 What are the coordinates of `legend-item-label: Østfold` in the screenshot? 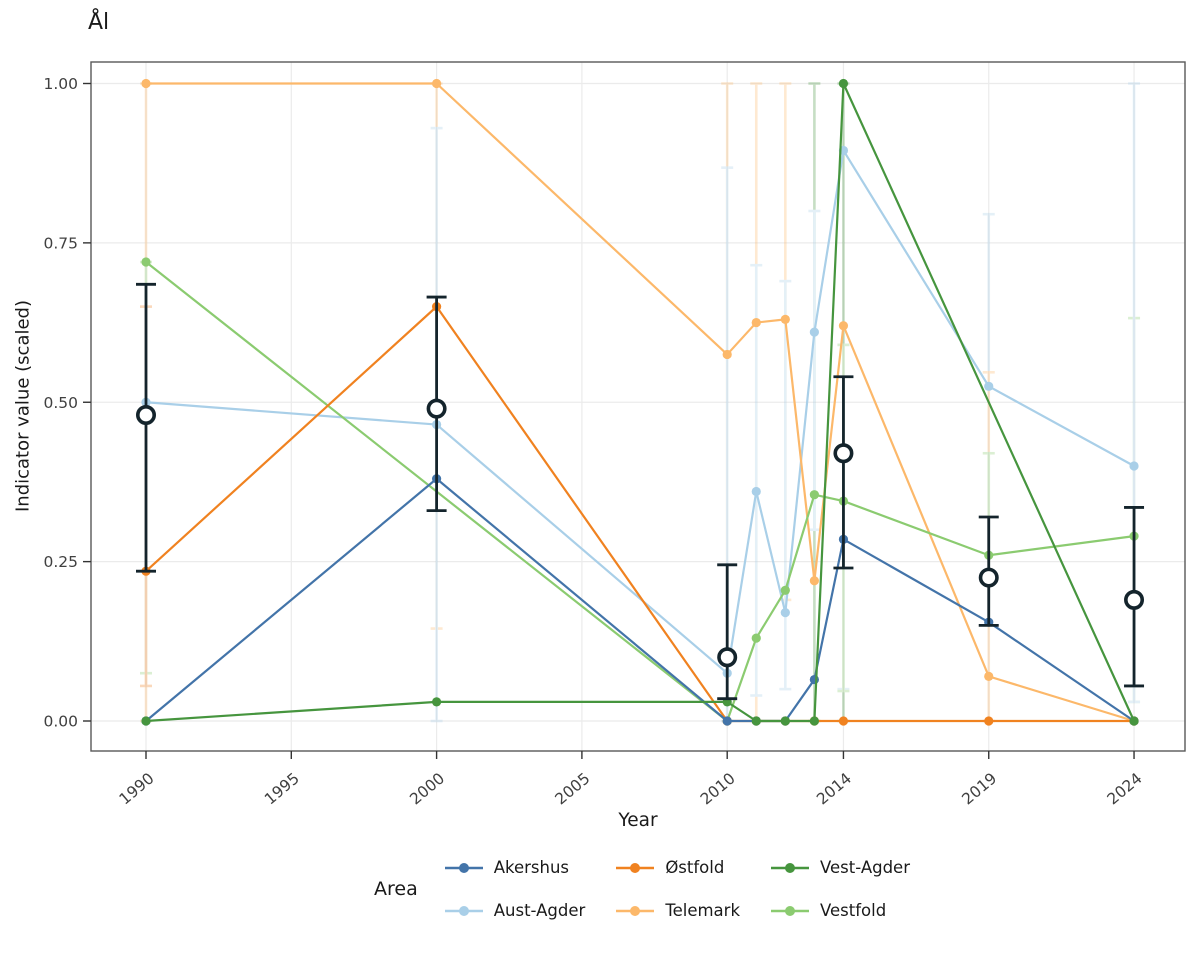 It's located at (695, 867).